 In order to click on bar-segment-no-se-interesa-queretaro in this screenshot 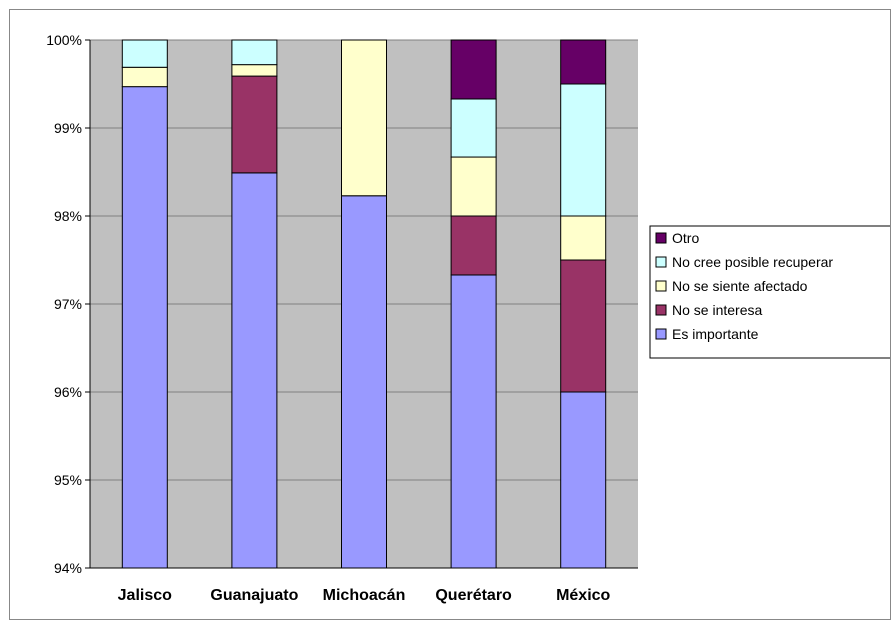, I will do `click(473, 245)`.